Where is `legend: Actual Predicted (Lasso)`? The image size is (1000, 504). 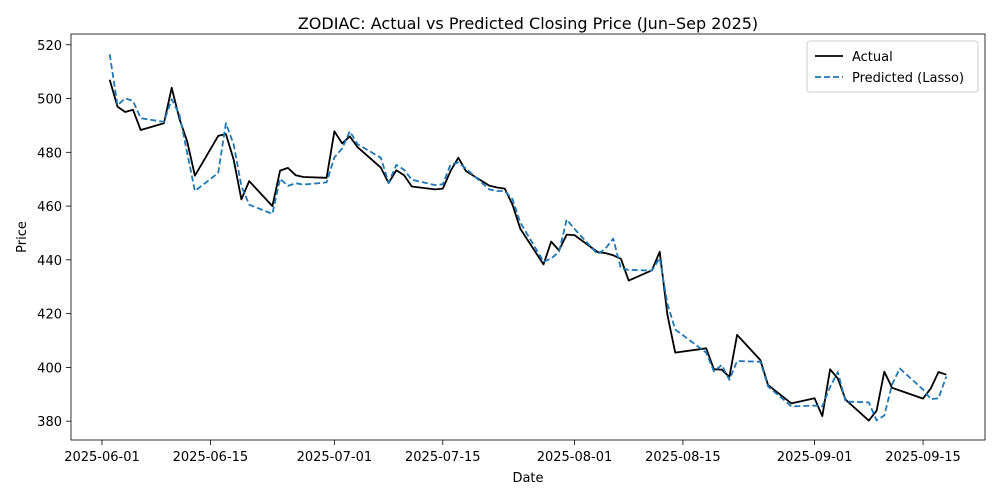
legend: Actual Predicted (Lasso) is located at coordinates (892, 66).